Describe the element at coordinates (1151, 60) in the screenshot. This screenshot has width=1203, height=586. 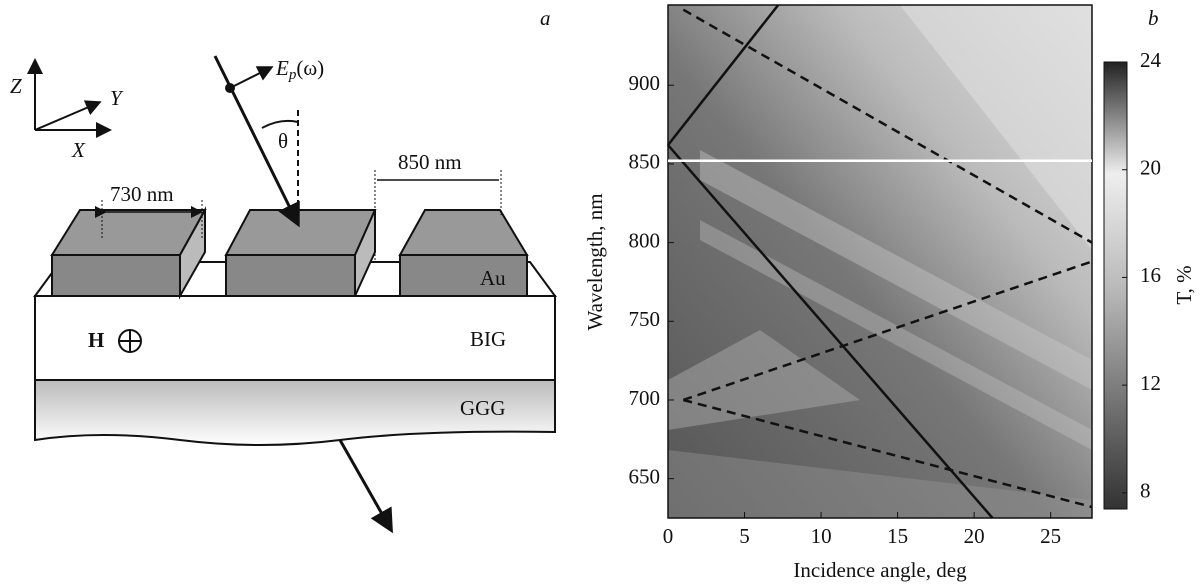
I see `colorbar-tick-label: 24` at that location.